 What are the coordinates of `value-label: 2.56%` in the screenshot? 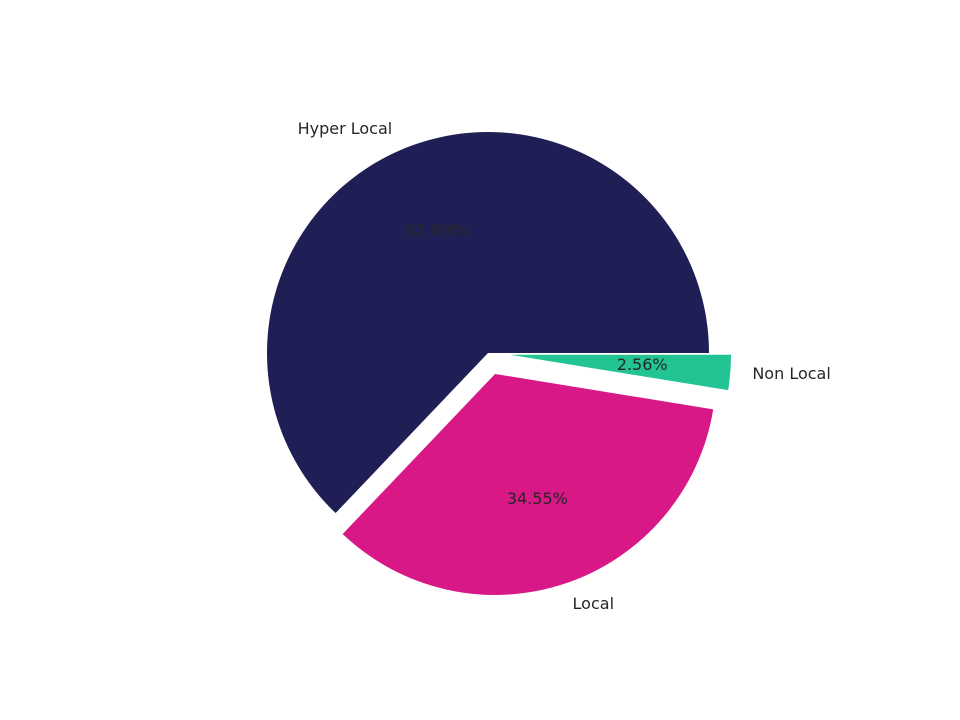 It's located at (642, 364).